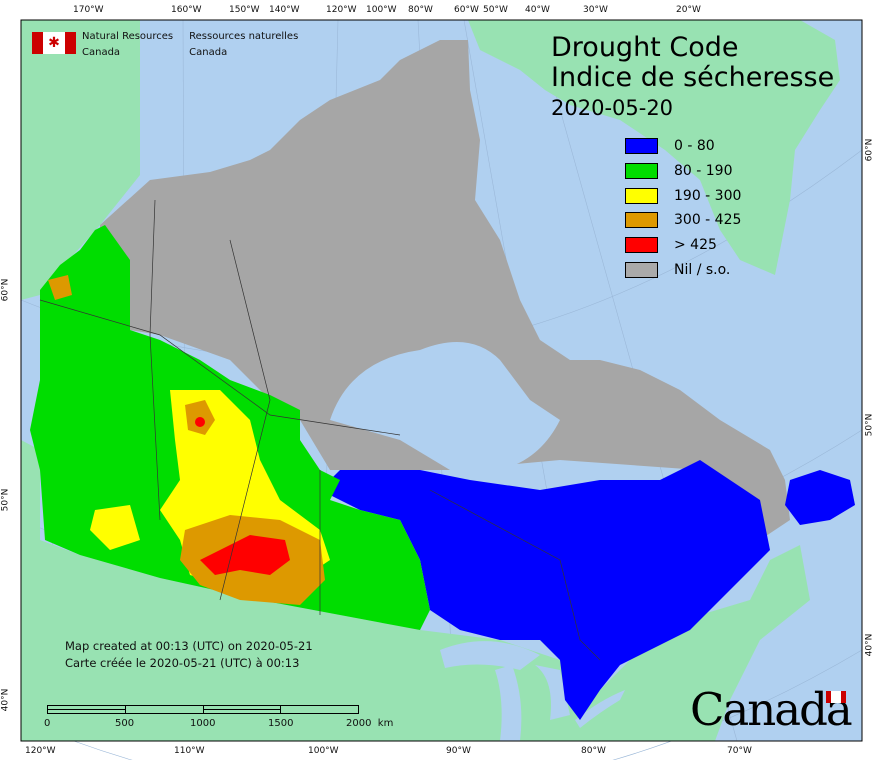 The height and width of the screenshot is (760, 880). I want to click on top-tick-50w: 50°W, so click(495, 10).